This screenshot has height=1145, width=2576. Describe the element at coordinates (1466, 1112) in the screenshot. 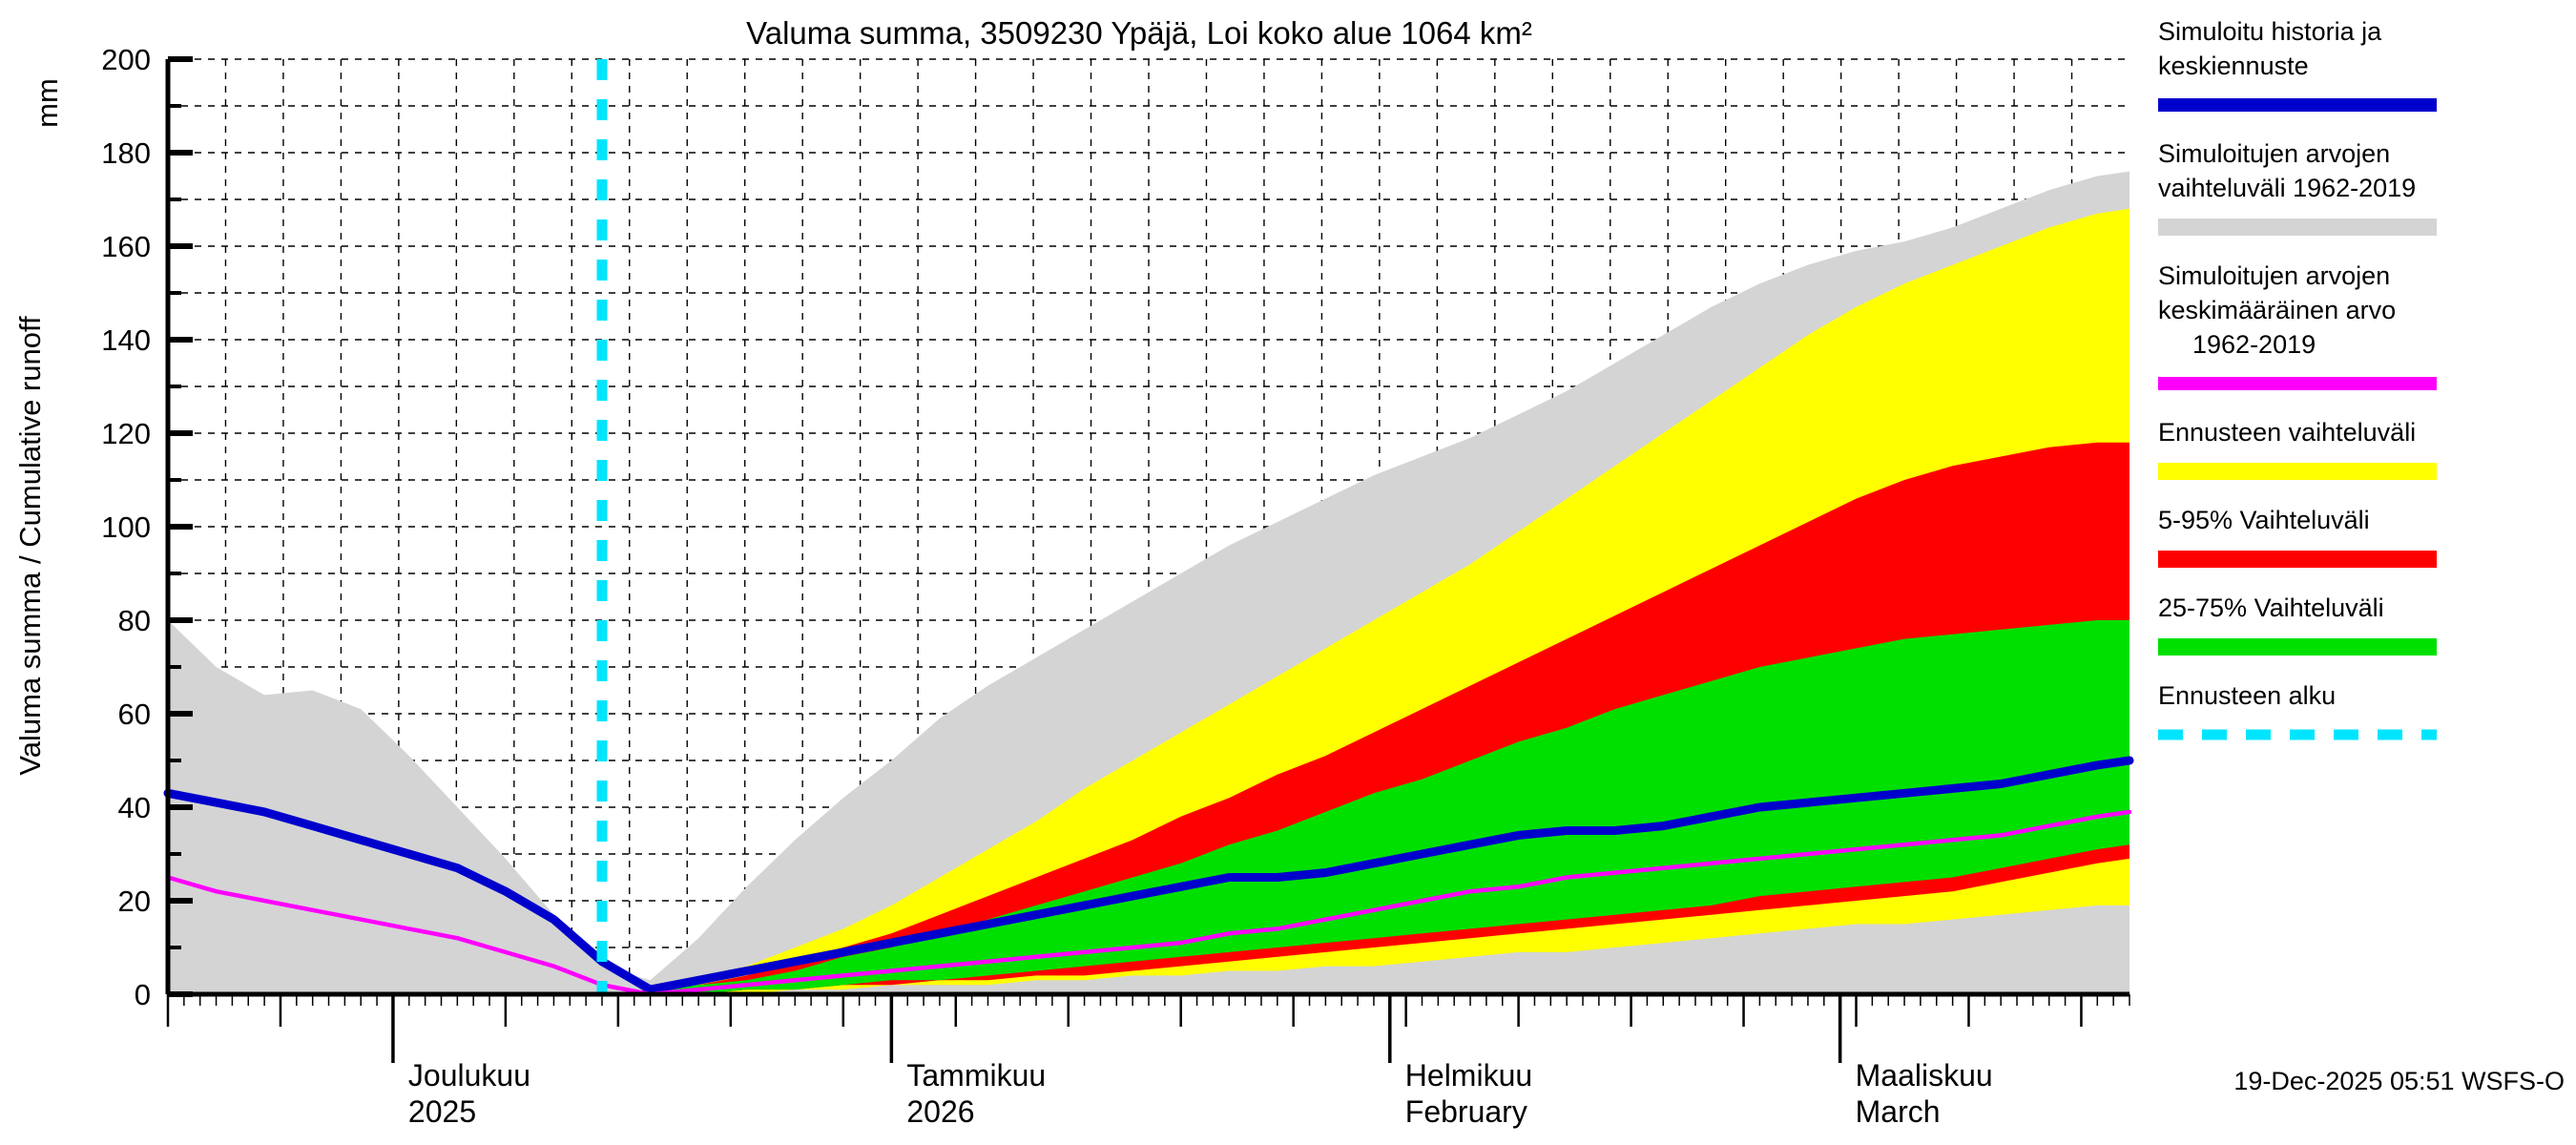

I see `month-label-en: February` at that location.